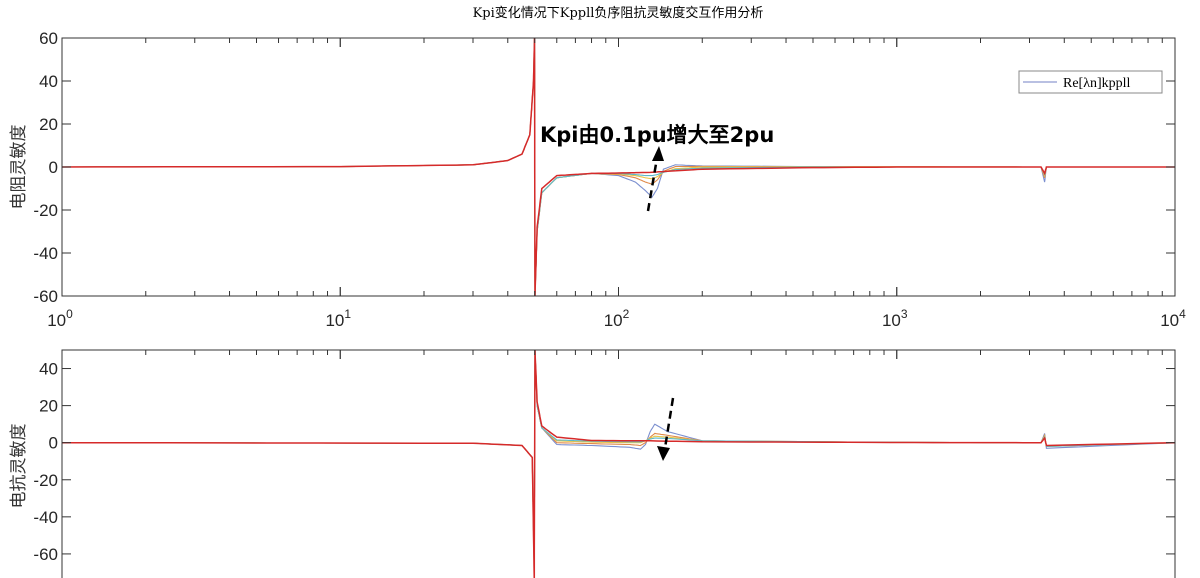 The width and height of the screenshot is (1200, 578). I want to click on x-tick-label: 10⁴, so click(1173, 318).